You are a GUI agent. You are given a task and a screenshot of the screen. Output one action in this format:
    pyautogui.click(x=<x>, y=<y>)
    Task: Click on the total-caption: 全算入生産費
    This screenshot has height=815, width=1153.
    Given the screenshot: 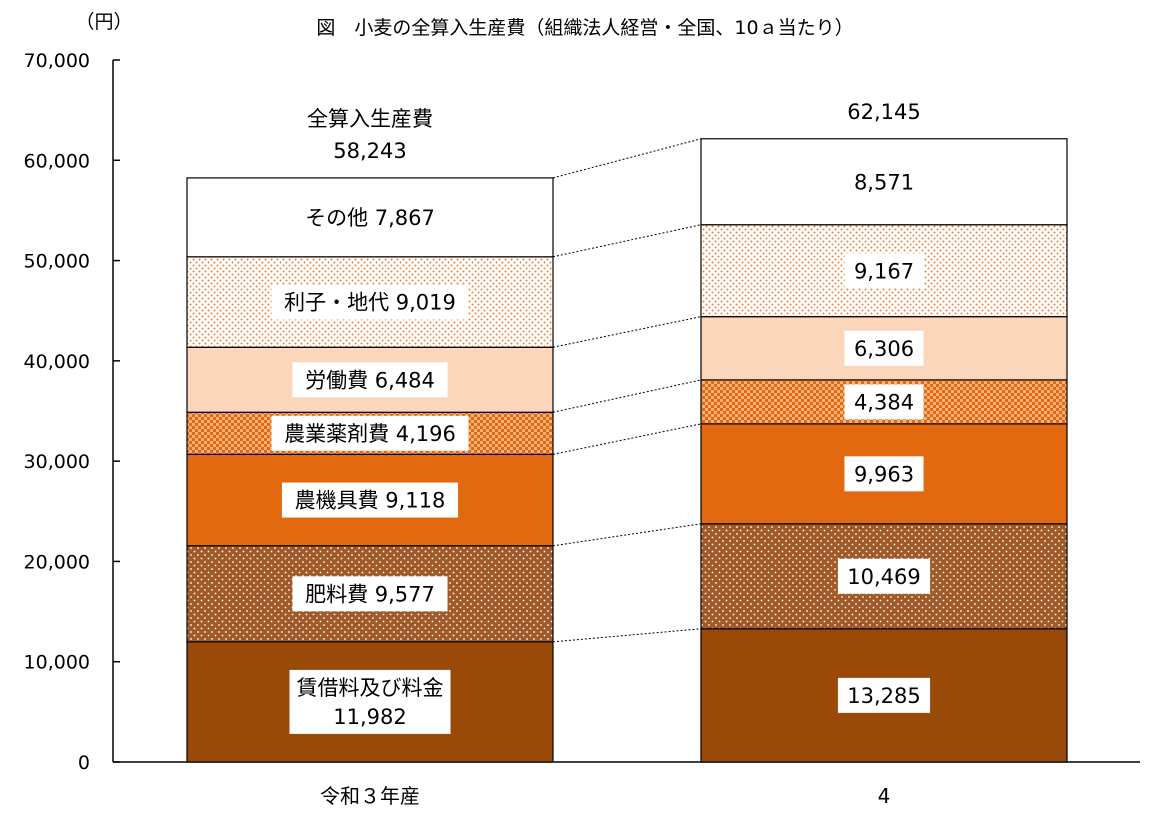 What is the action you would take?
    pyautogui.click(x=370, y=119)
    